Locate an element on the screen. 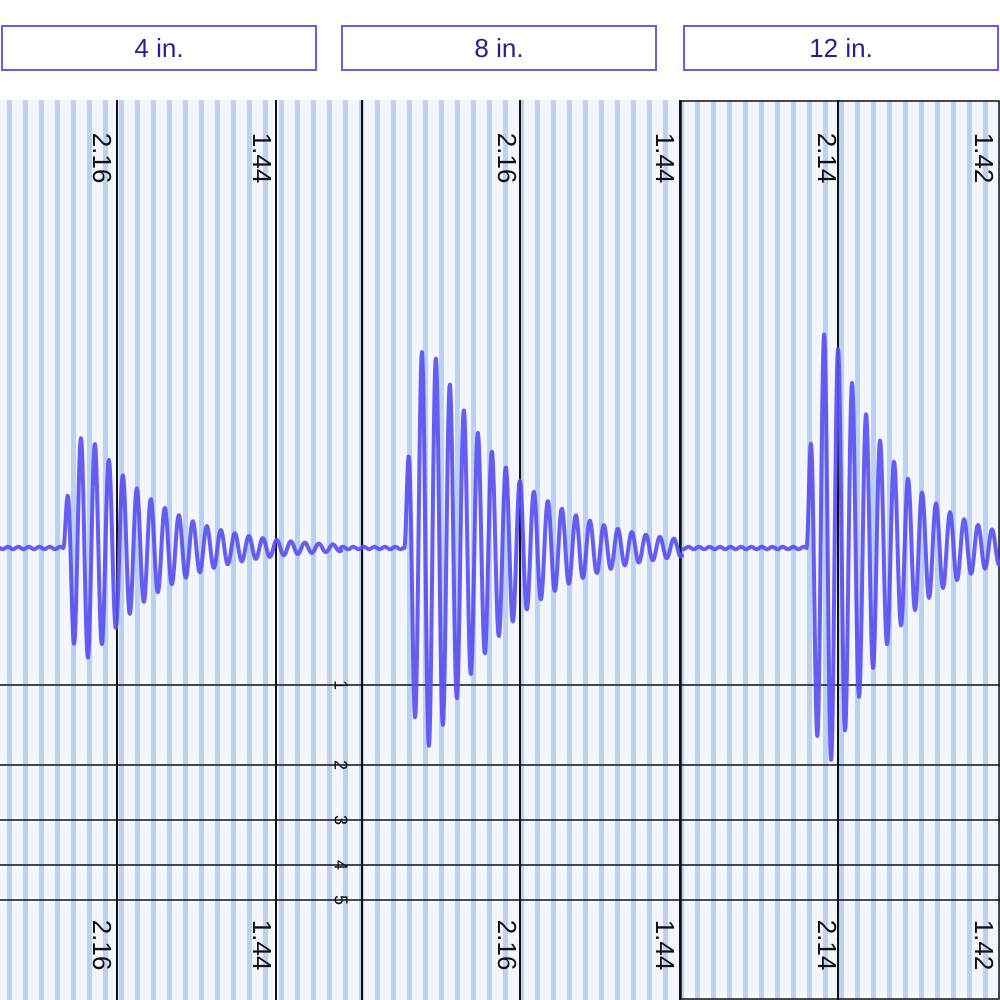  tick-label-p1-0-bottom: 2.16 is located at coordinates (507, 945).